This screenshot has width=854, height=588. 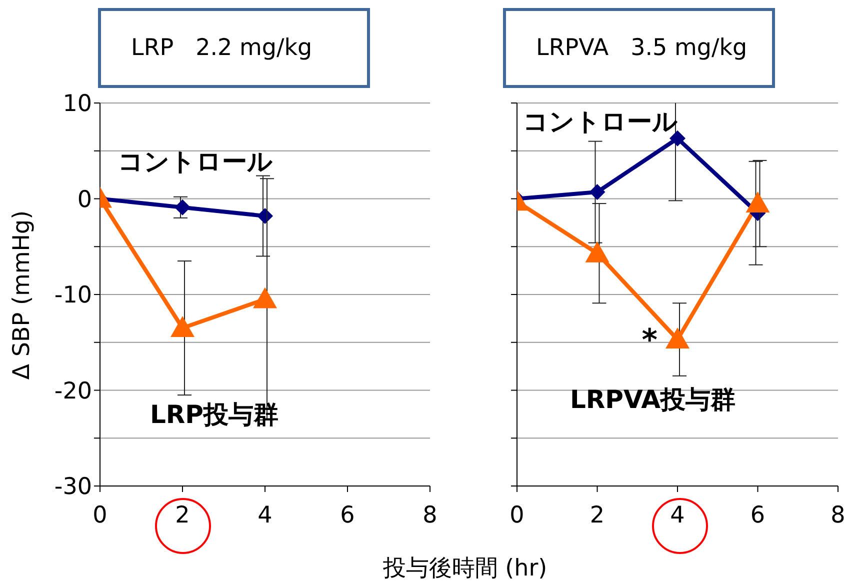 What do you see at coordinates (639, 48) in the screenshot?
I see `chart-title: LRPVA 3.5 mg/kg` at bounding box center [639, 48].